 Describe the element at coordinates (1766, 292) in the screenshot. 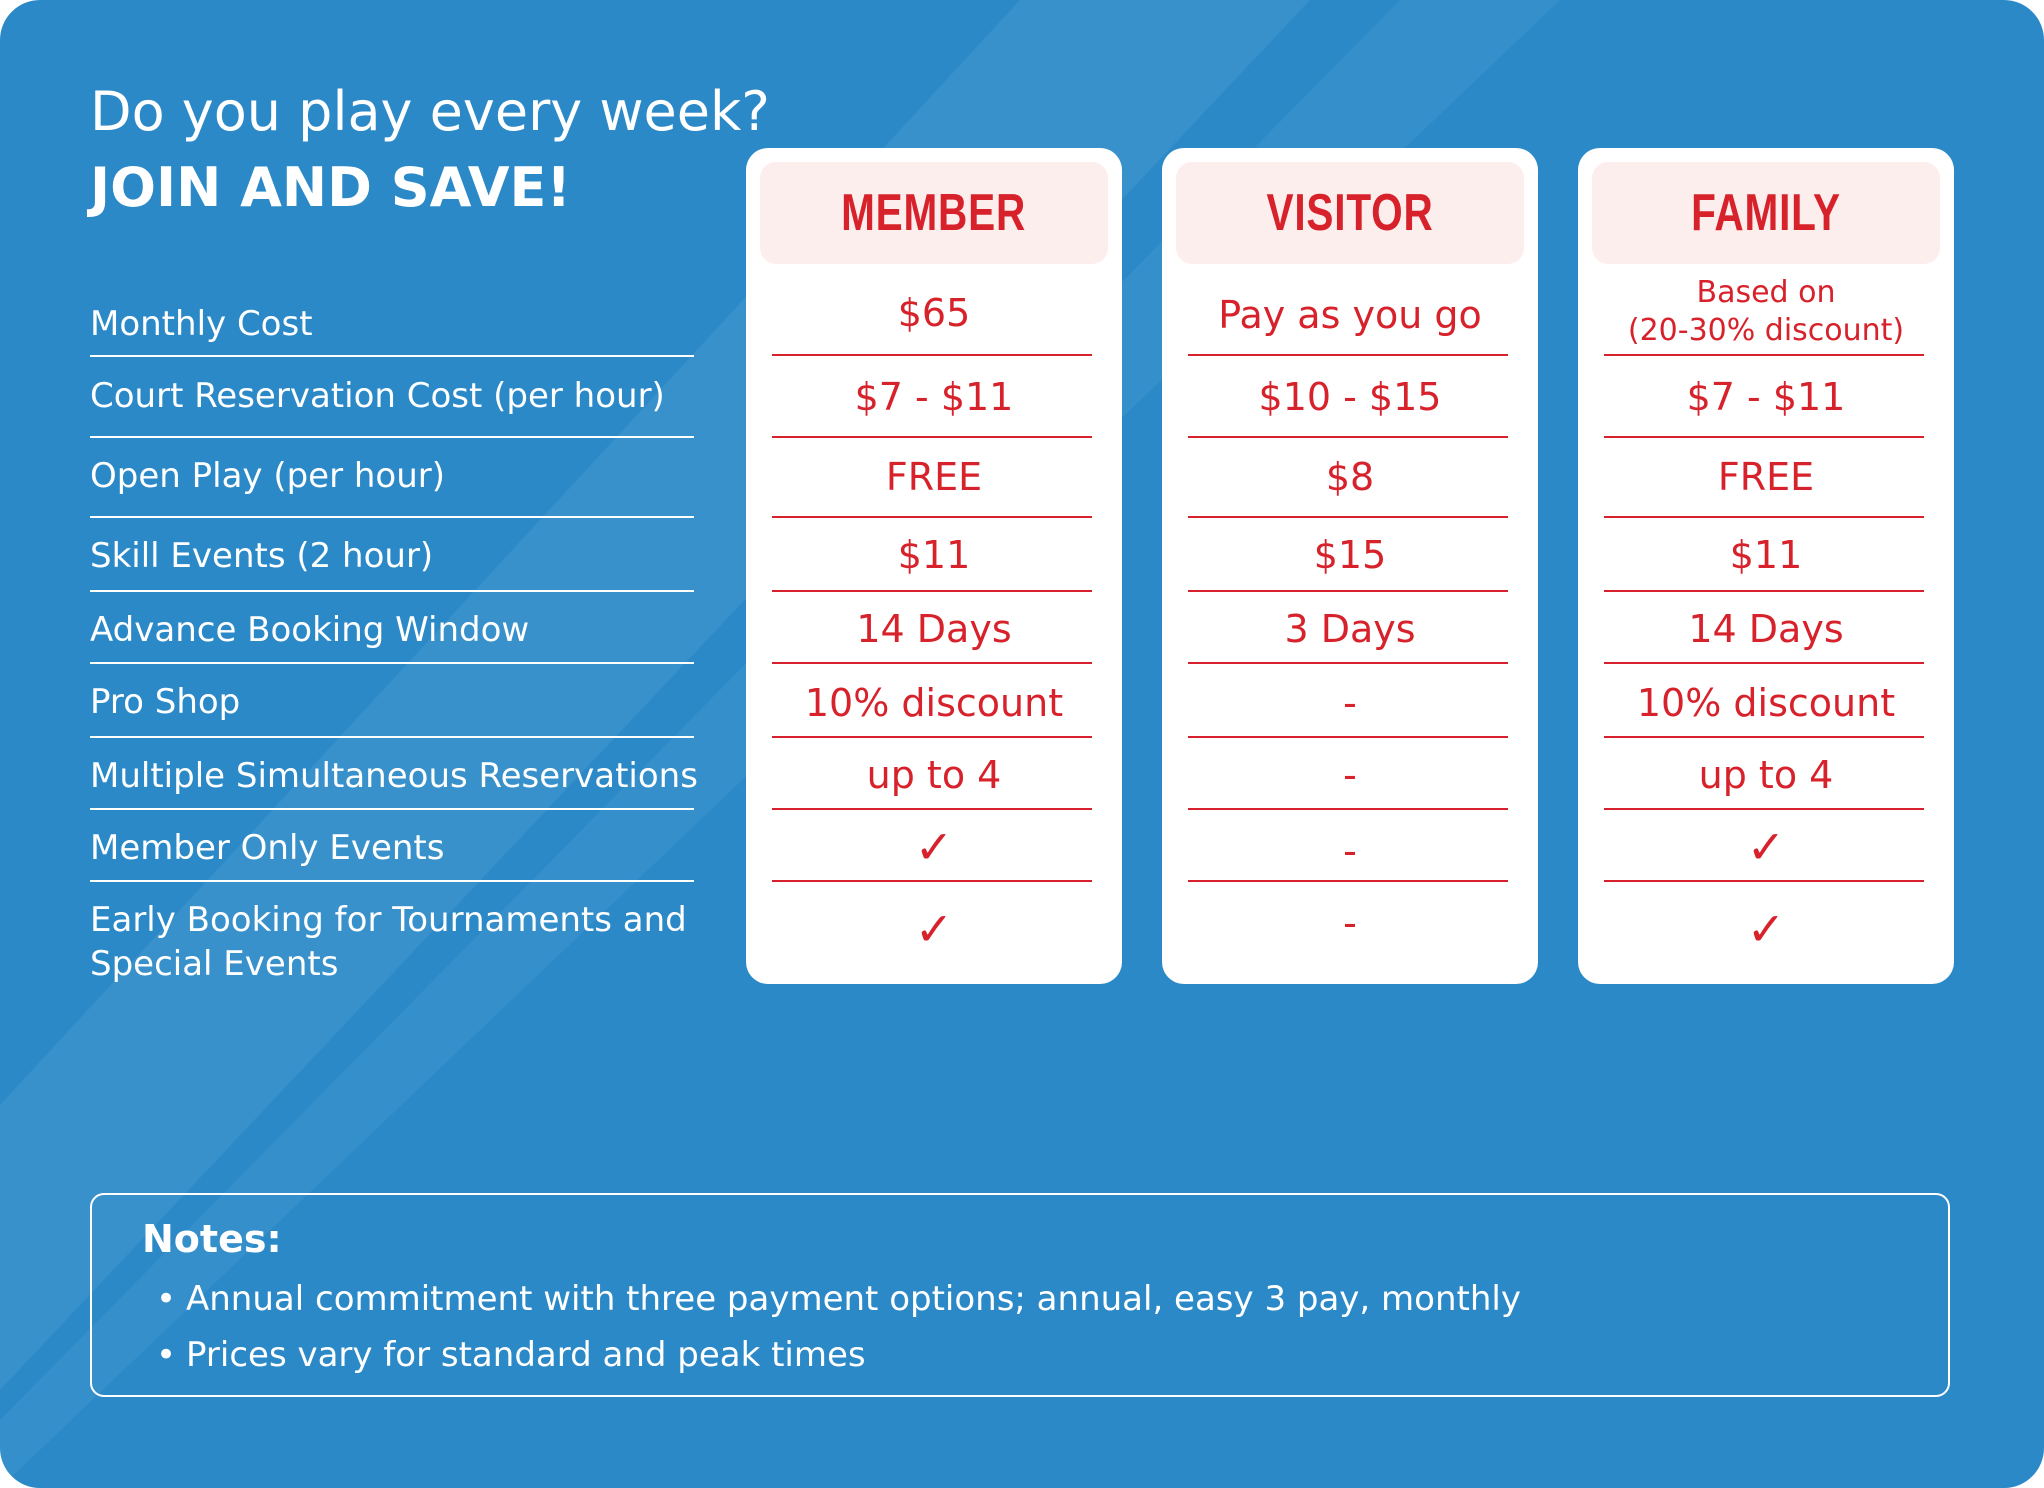

I see `plan-value-line: Based on` at that location.